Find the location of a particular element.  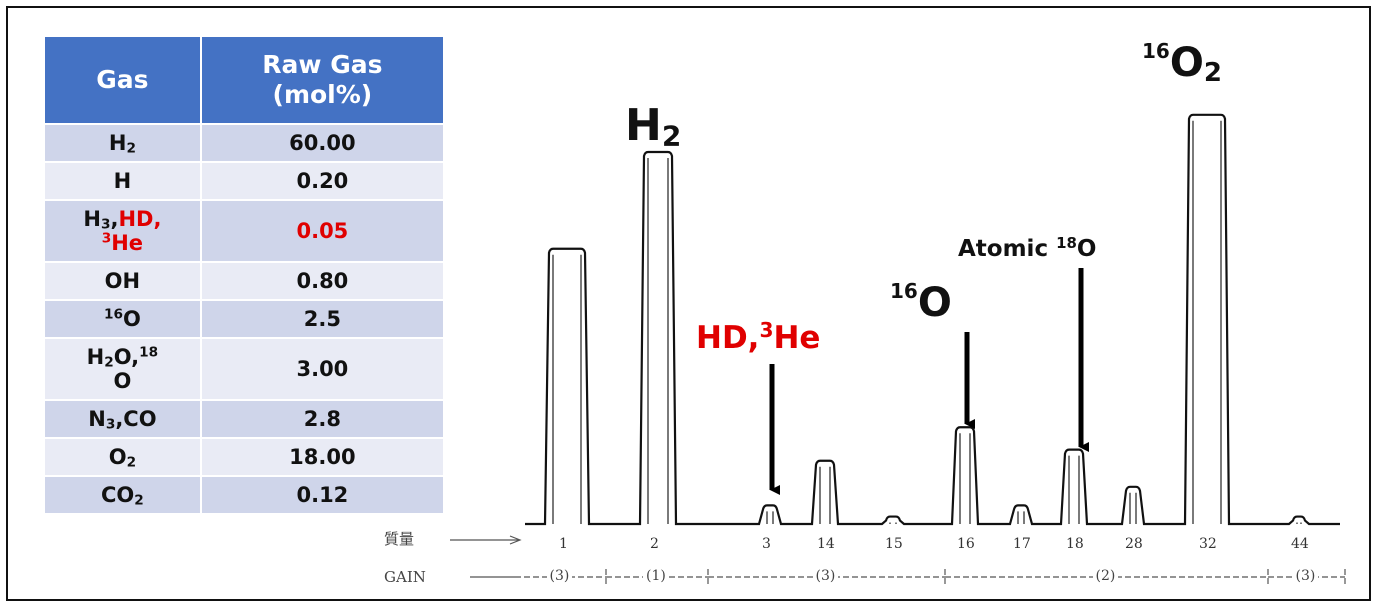

label-16o2-sub: 2 is located at coordinates (1212, 73).